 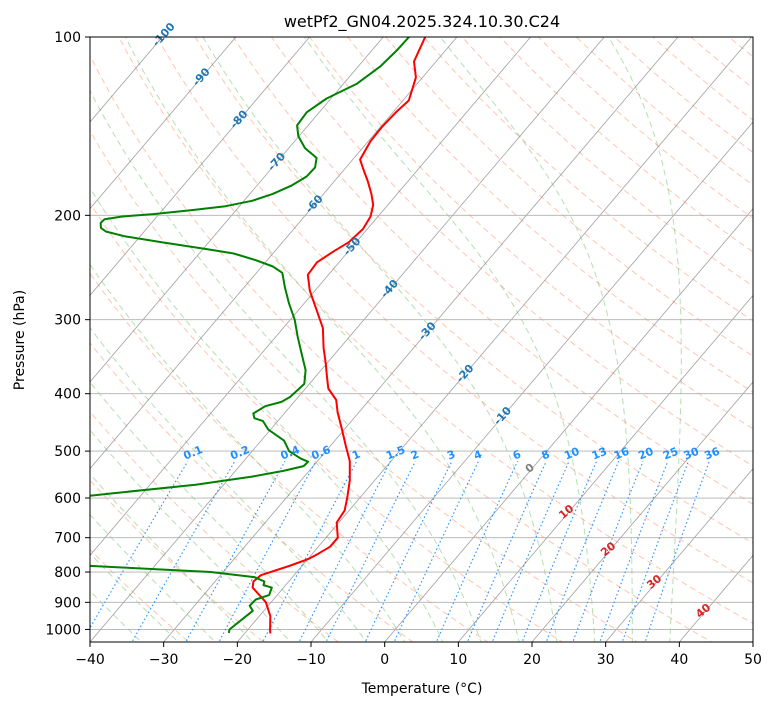 I want to click on x-tick-label: −10, so click(x=311, y=660).